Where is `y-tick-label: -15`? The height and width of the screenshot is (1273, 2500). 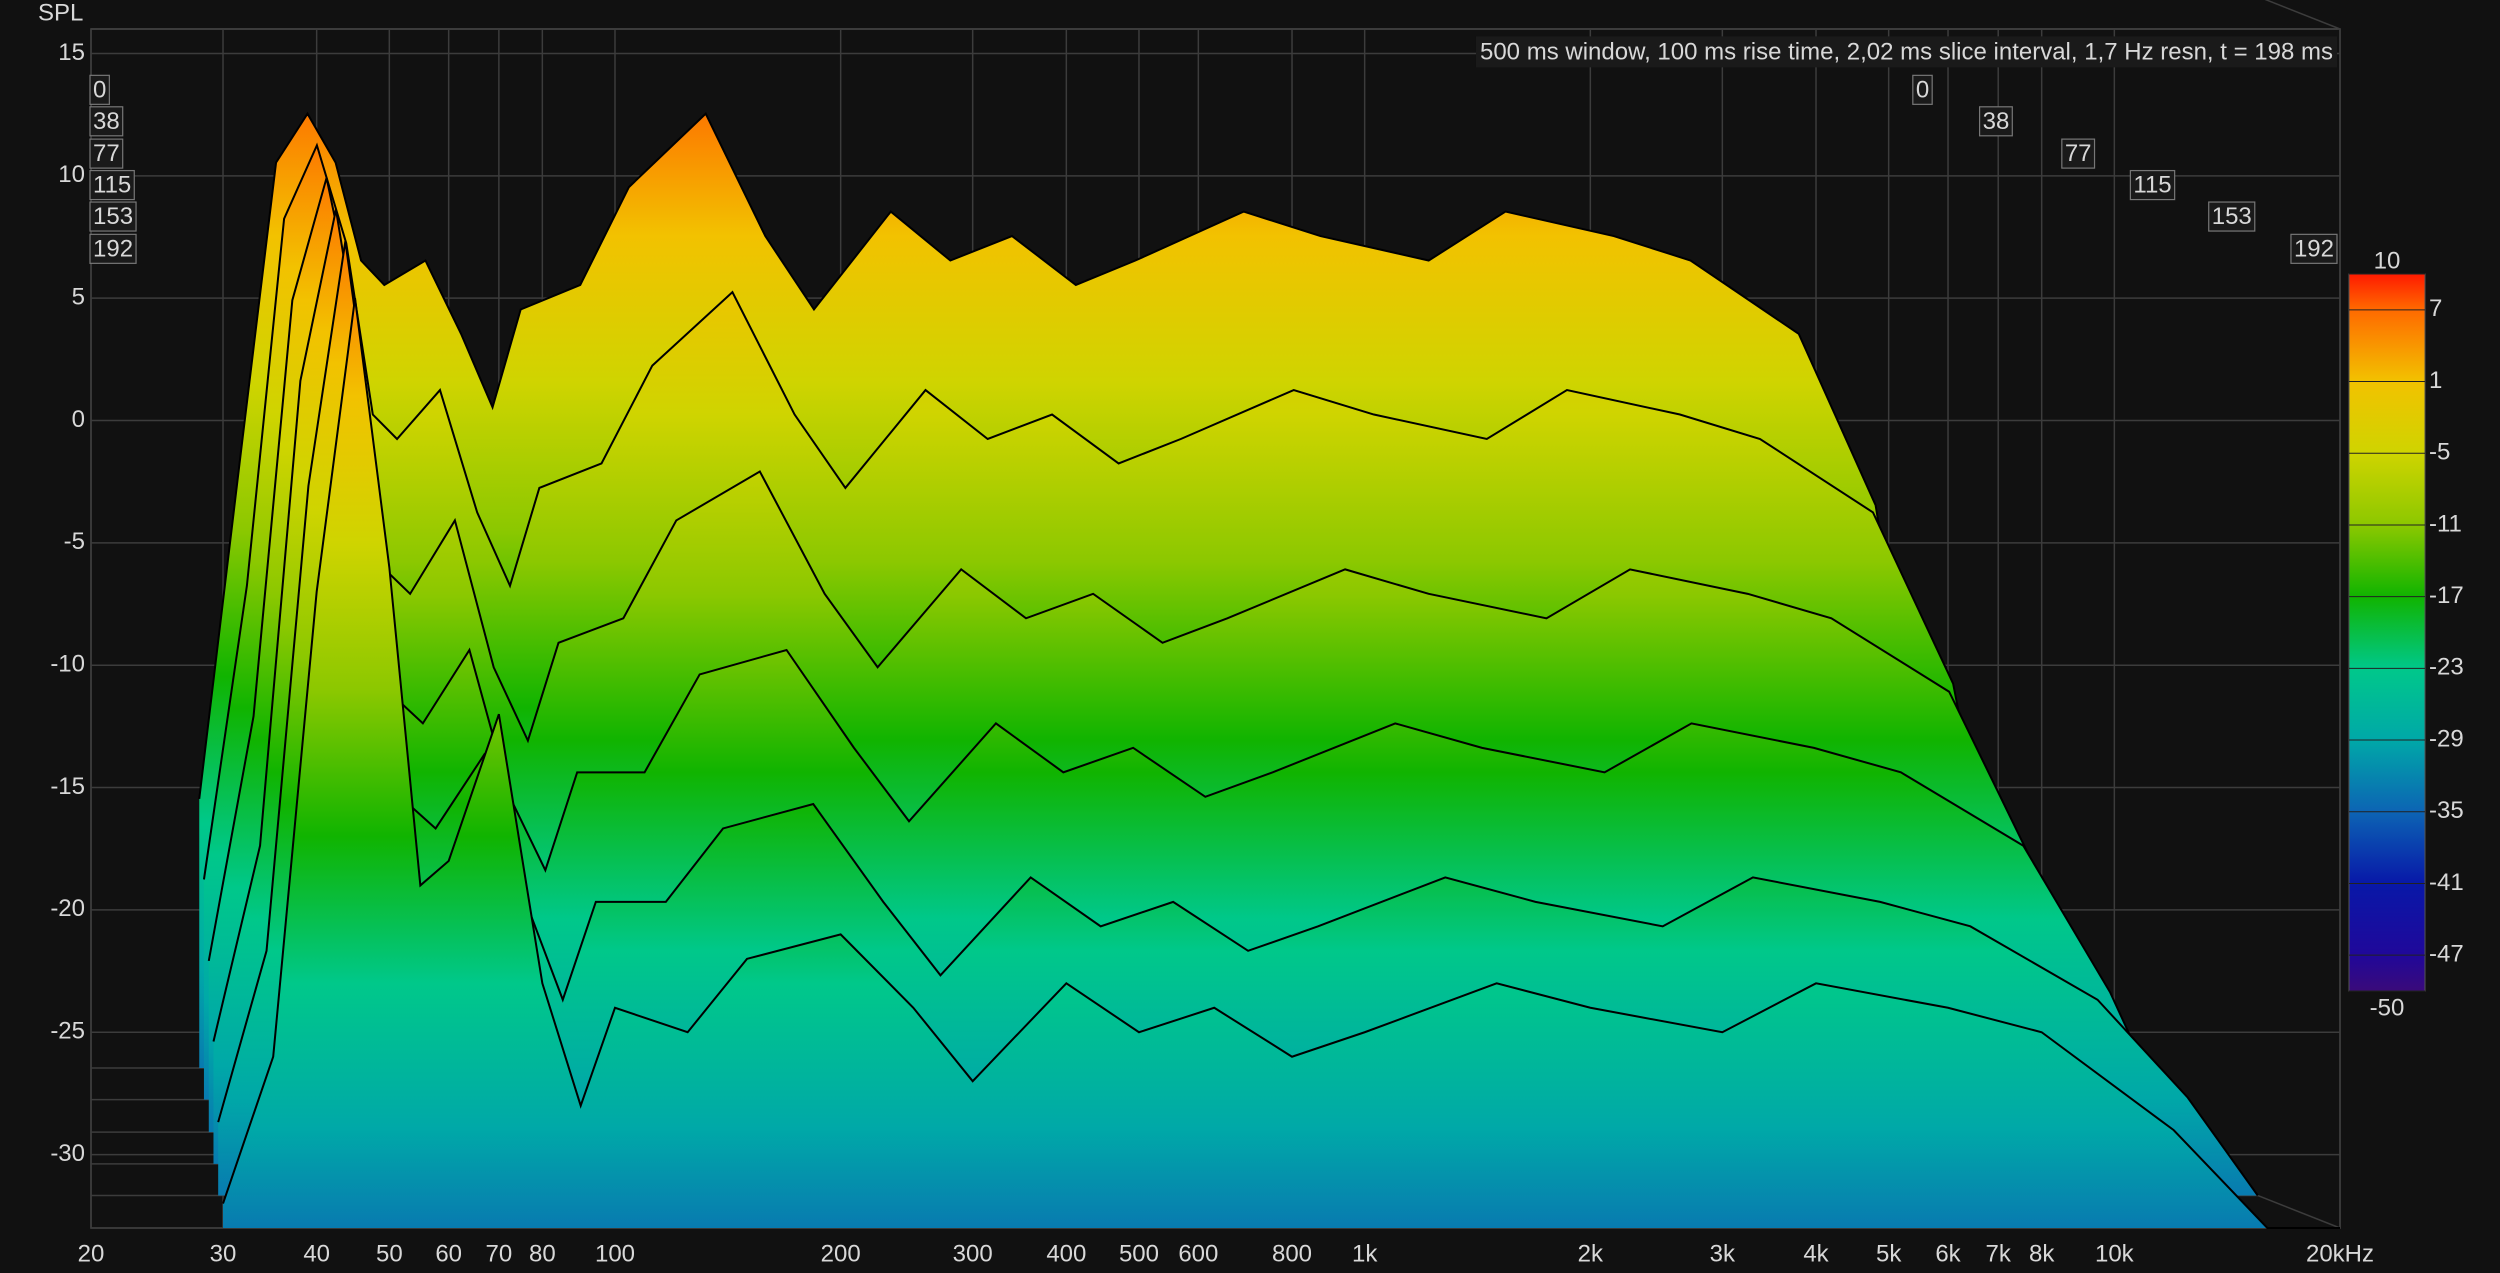
y-tick-label: -15 is located at coordinates (67, 786).